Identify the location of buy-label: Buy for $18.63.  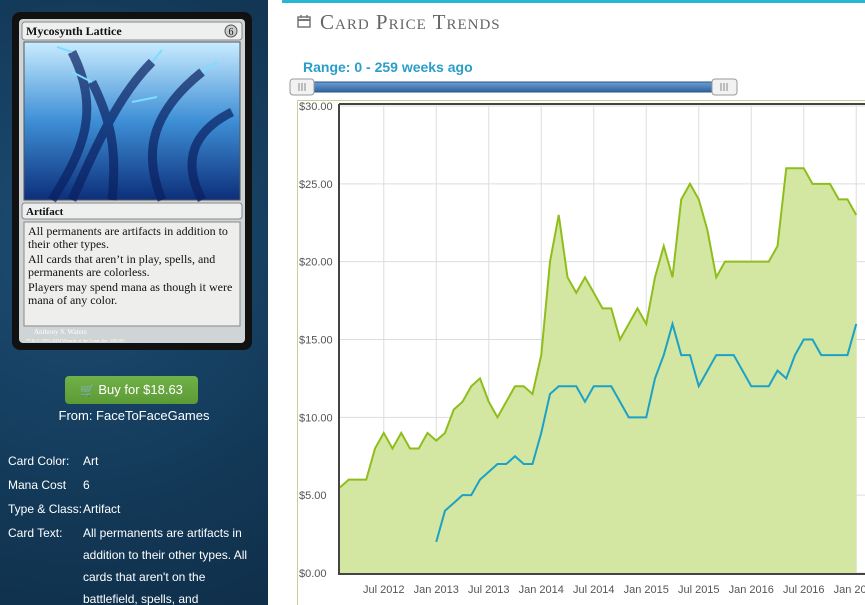
(140, 389).